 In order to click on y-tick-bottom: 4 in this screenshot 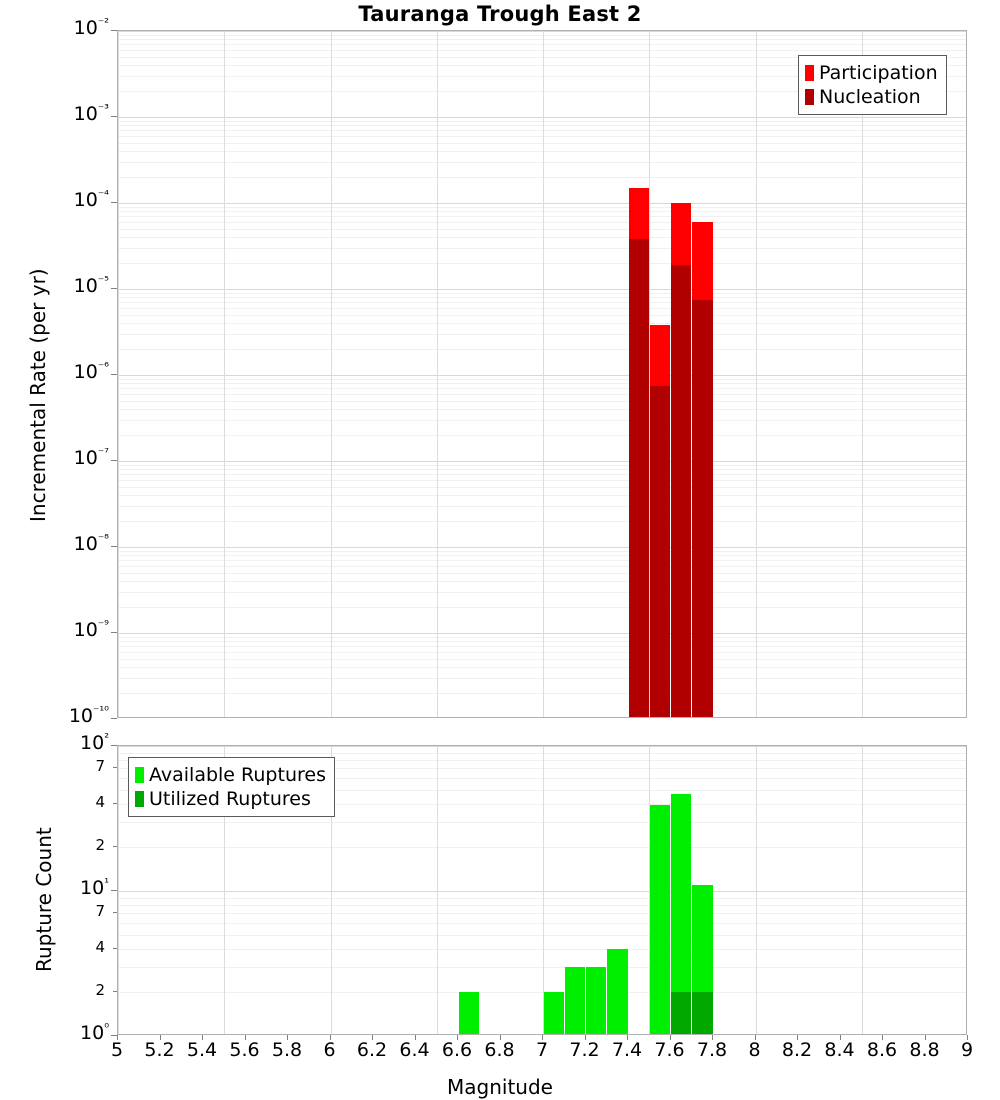, I will do `click(100, 801)`.